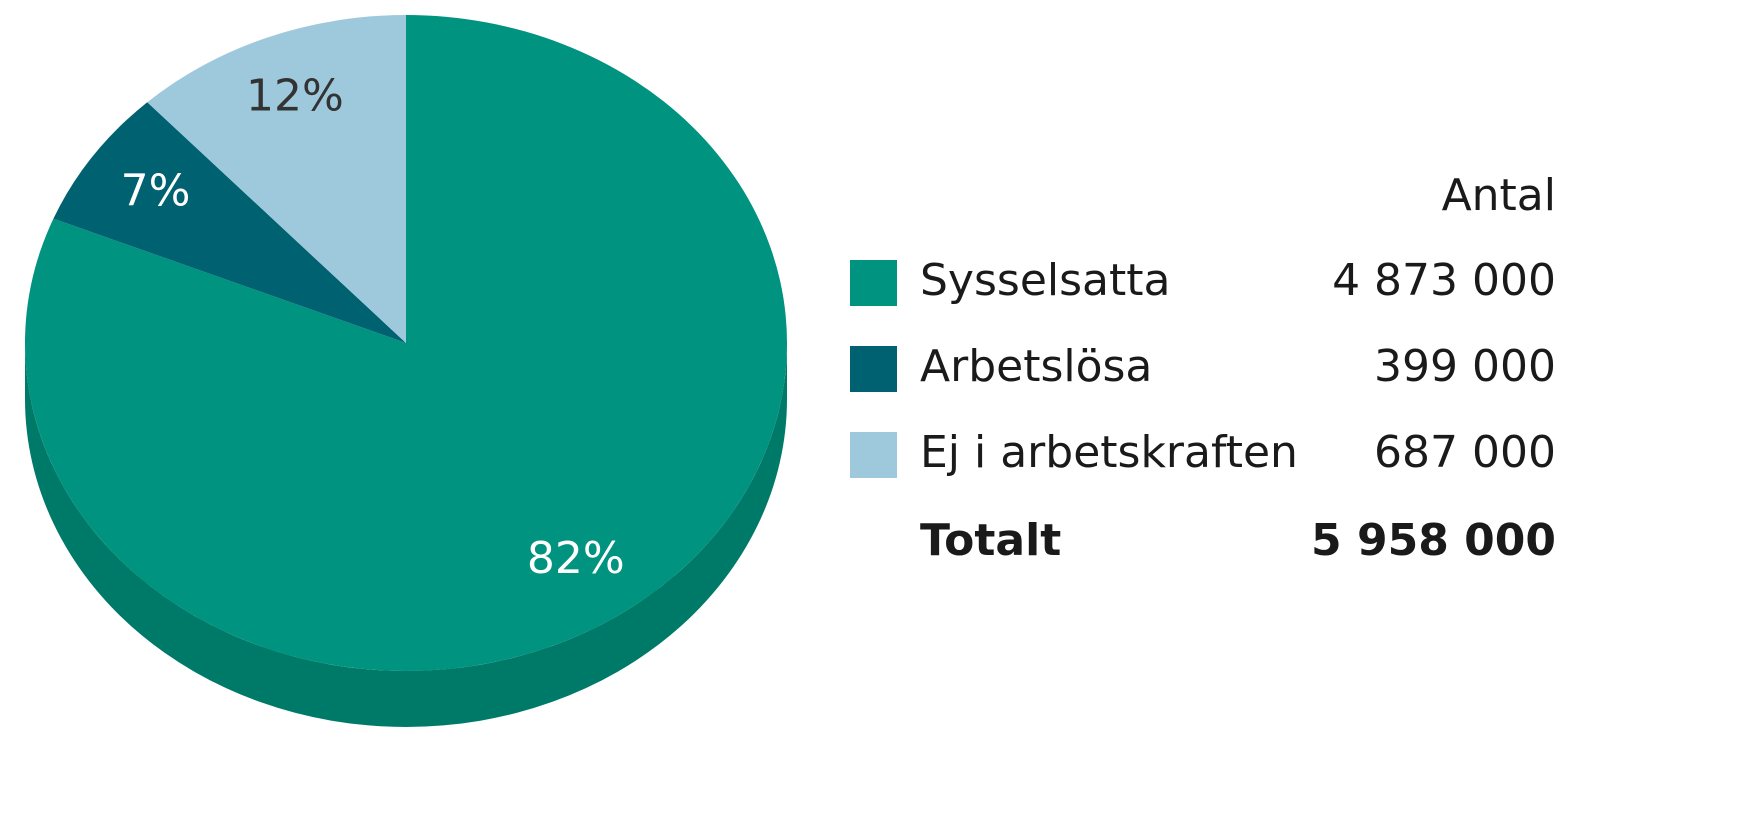  Describe the element at coordinates (990, 540) in the screenshot. I see `total-label: Totalt` at that location.